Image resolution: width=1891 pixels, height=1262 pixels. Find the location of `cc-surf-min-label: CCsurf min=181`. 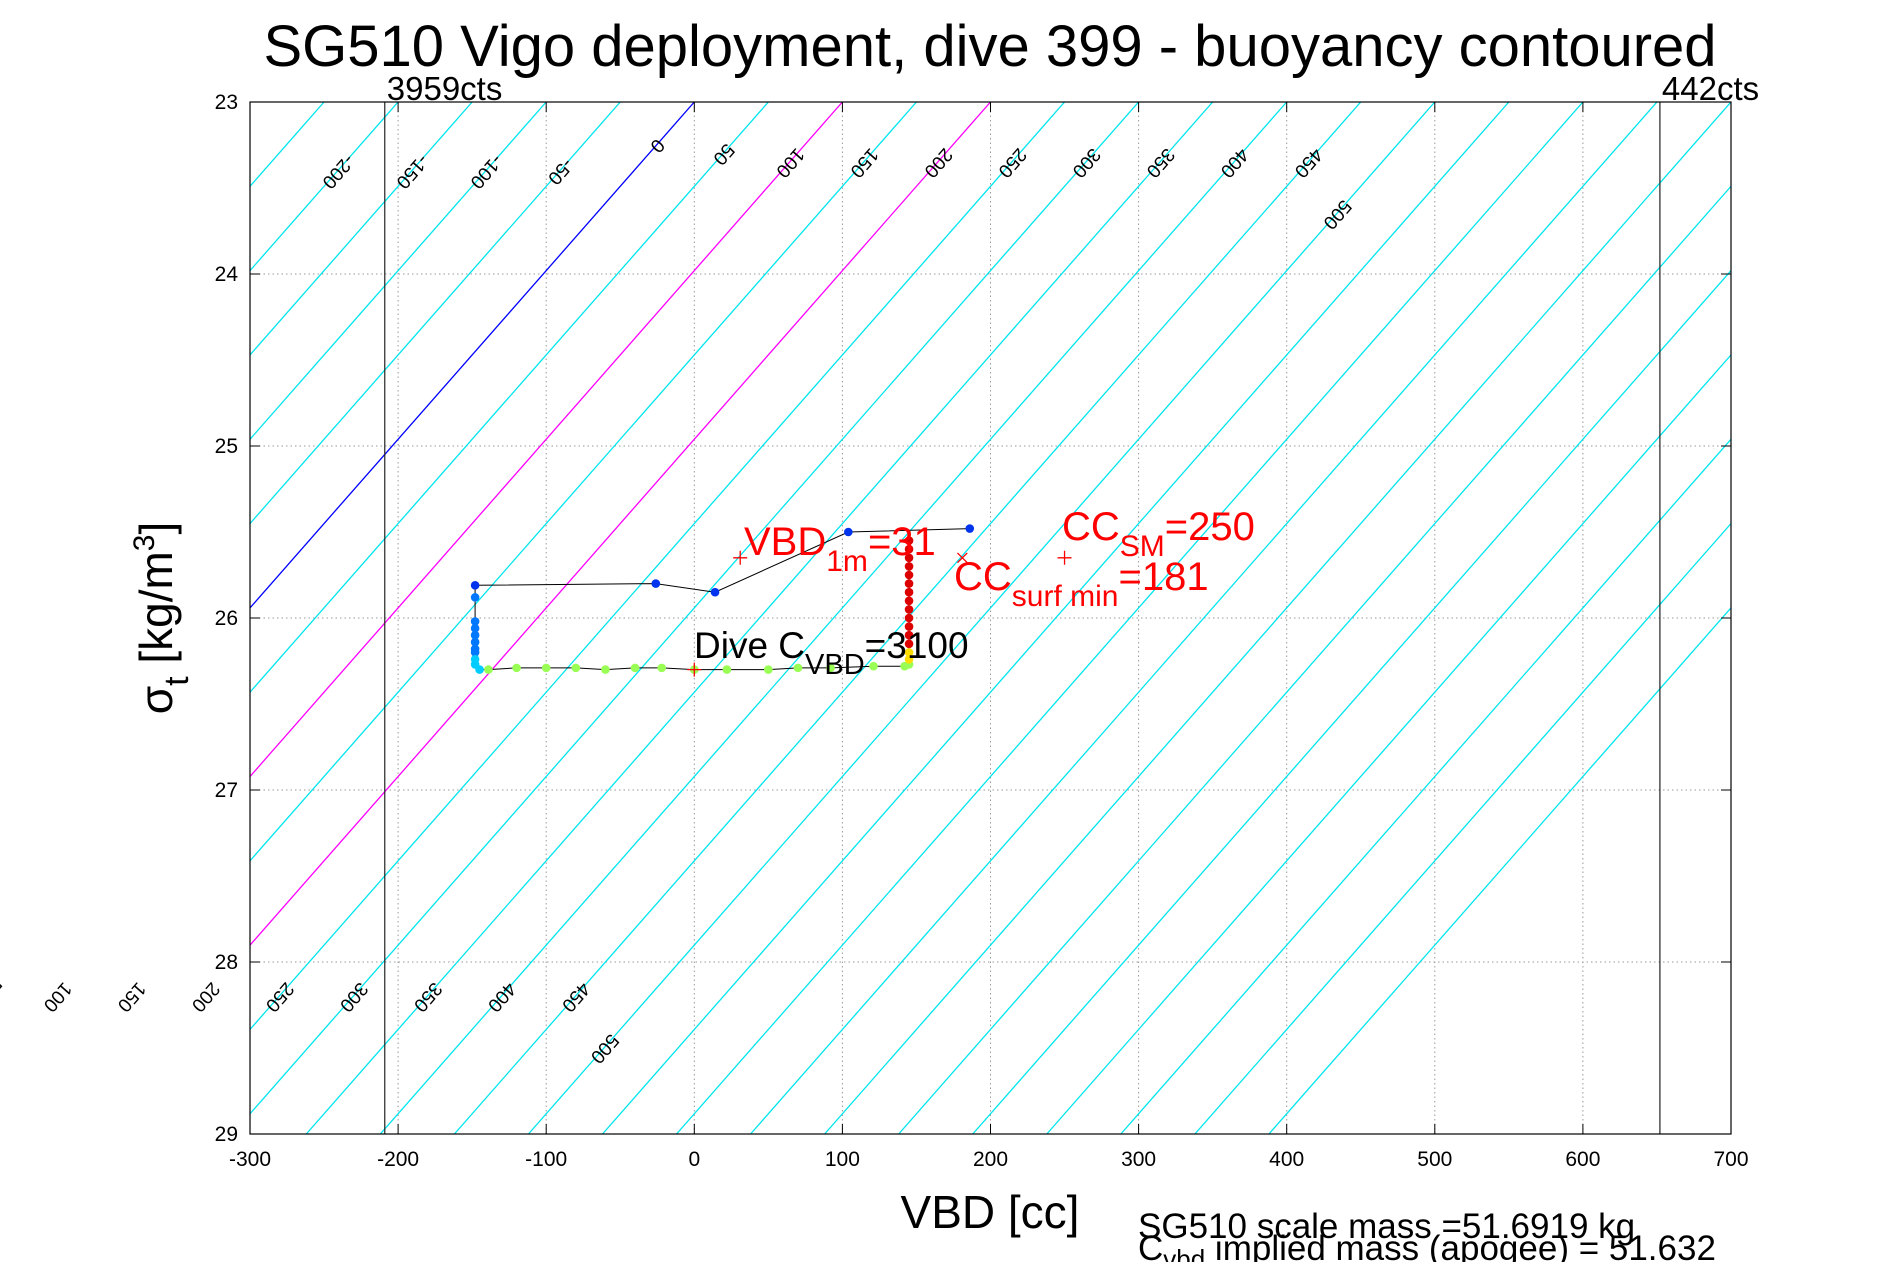

cc-surf-min-label: CCsurf min=181 is located at coordinates (1081, 584).